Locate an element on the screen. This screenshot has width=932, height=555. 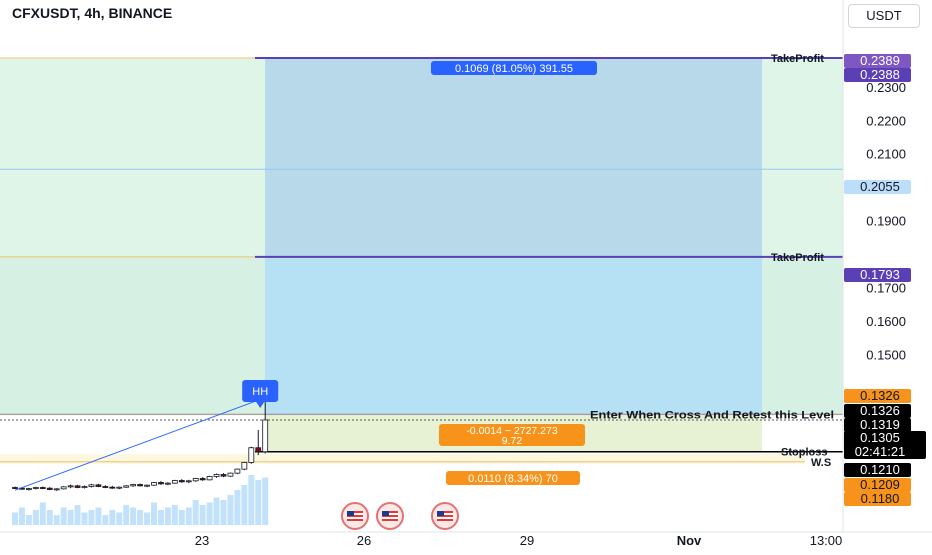
x-tick-label: 29 is located at coordinates (527, 540).